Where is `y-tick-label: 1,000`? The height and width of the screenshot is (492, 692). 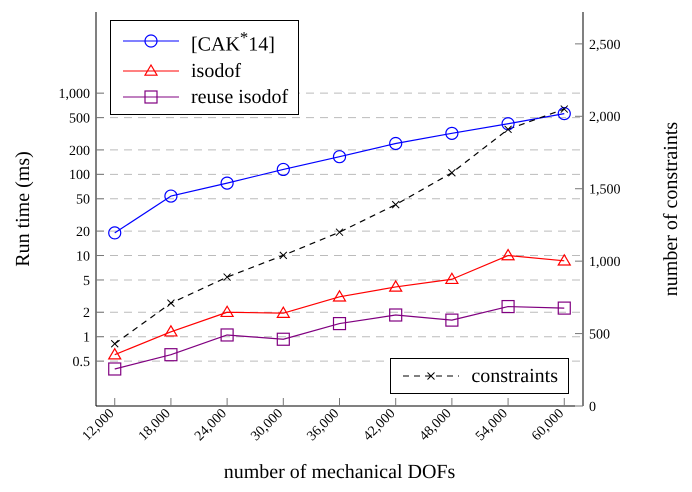 y-tick-label: 1,000 is located at coordinates (74, 94).